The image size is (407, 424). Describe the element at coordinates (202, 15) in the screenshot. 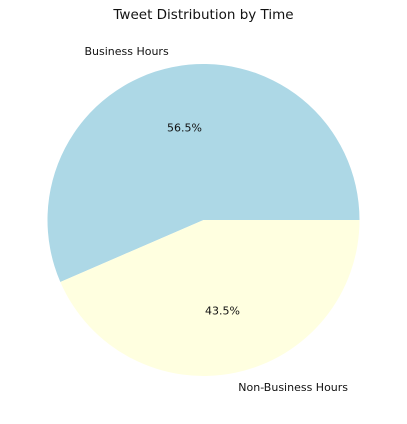

I see `chart-title: Tweet Distribution by Time` at that location.